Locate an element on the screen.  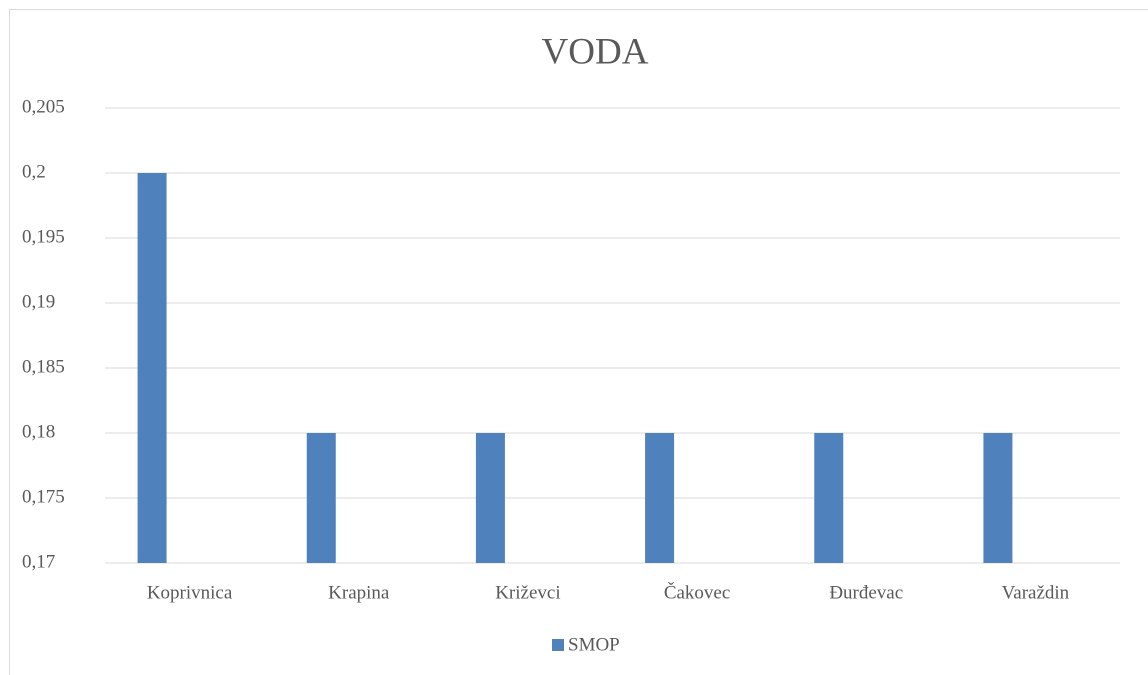
x-tick-label: Krapina is located at coordinates (359, 592).